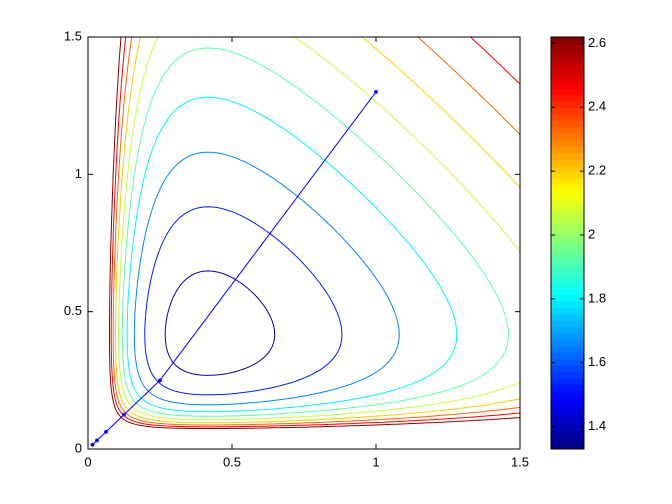 The width and height of the screenshot is (672, 504). What do you see at coordinates (597, 425) in the screenshot?
I see `colorbar-tick-label: 1.4` at bounding box center [597, 425].